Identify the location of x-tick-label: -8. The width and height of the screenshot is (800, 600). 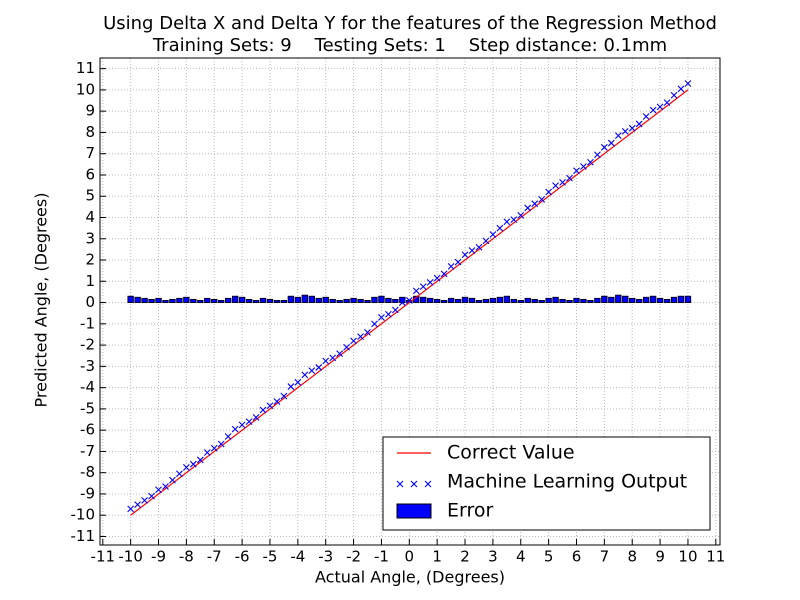
(186, 557).